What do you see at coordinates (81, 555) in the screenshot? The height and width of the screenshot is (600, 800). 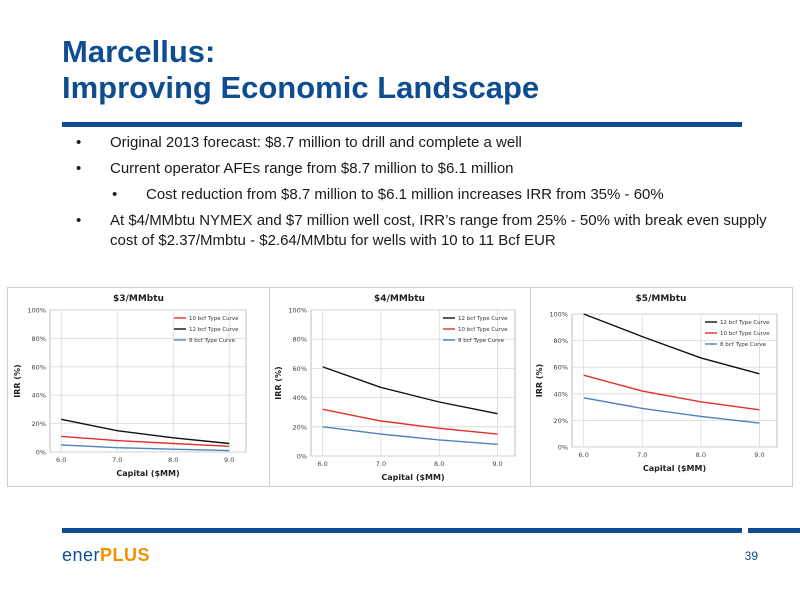 I see `logo-text-ener: ener` at bounding box center [81, 555].